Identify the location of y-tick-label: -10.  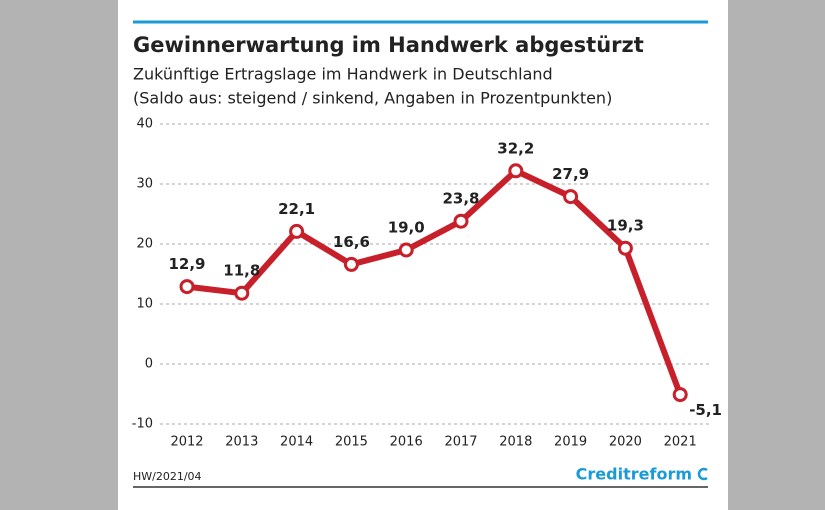
(142, 424).